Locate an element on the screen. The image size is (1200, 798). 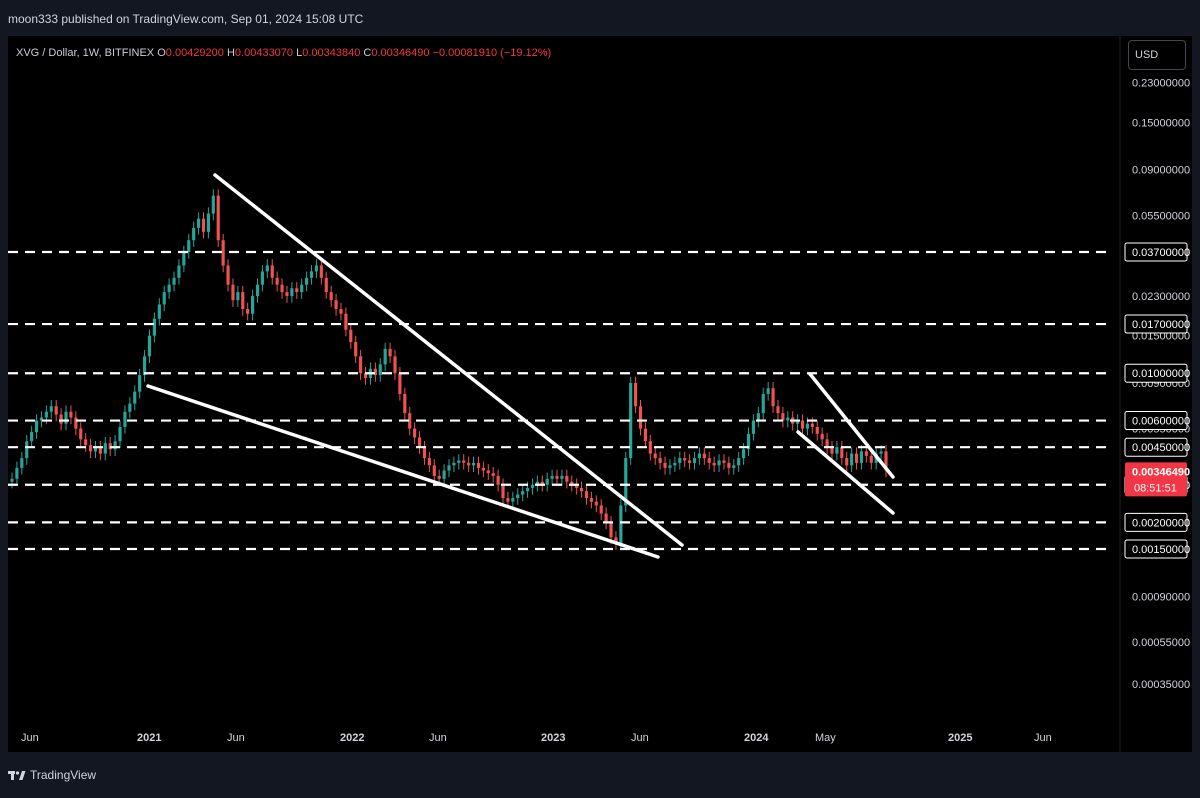
y-axis-tick-label: 0.00035000 is located at coordinates (1161, 685).